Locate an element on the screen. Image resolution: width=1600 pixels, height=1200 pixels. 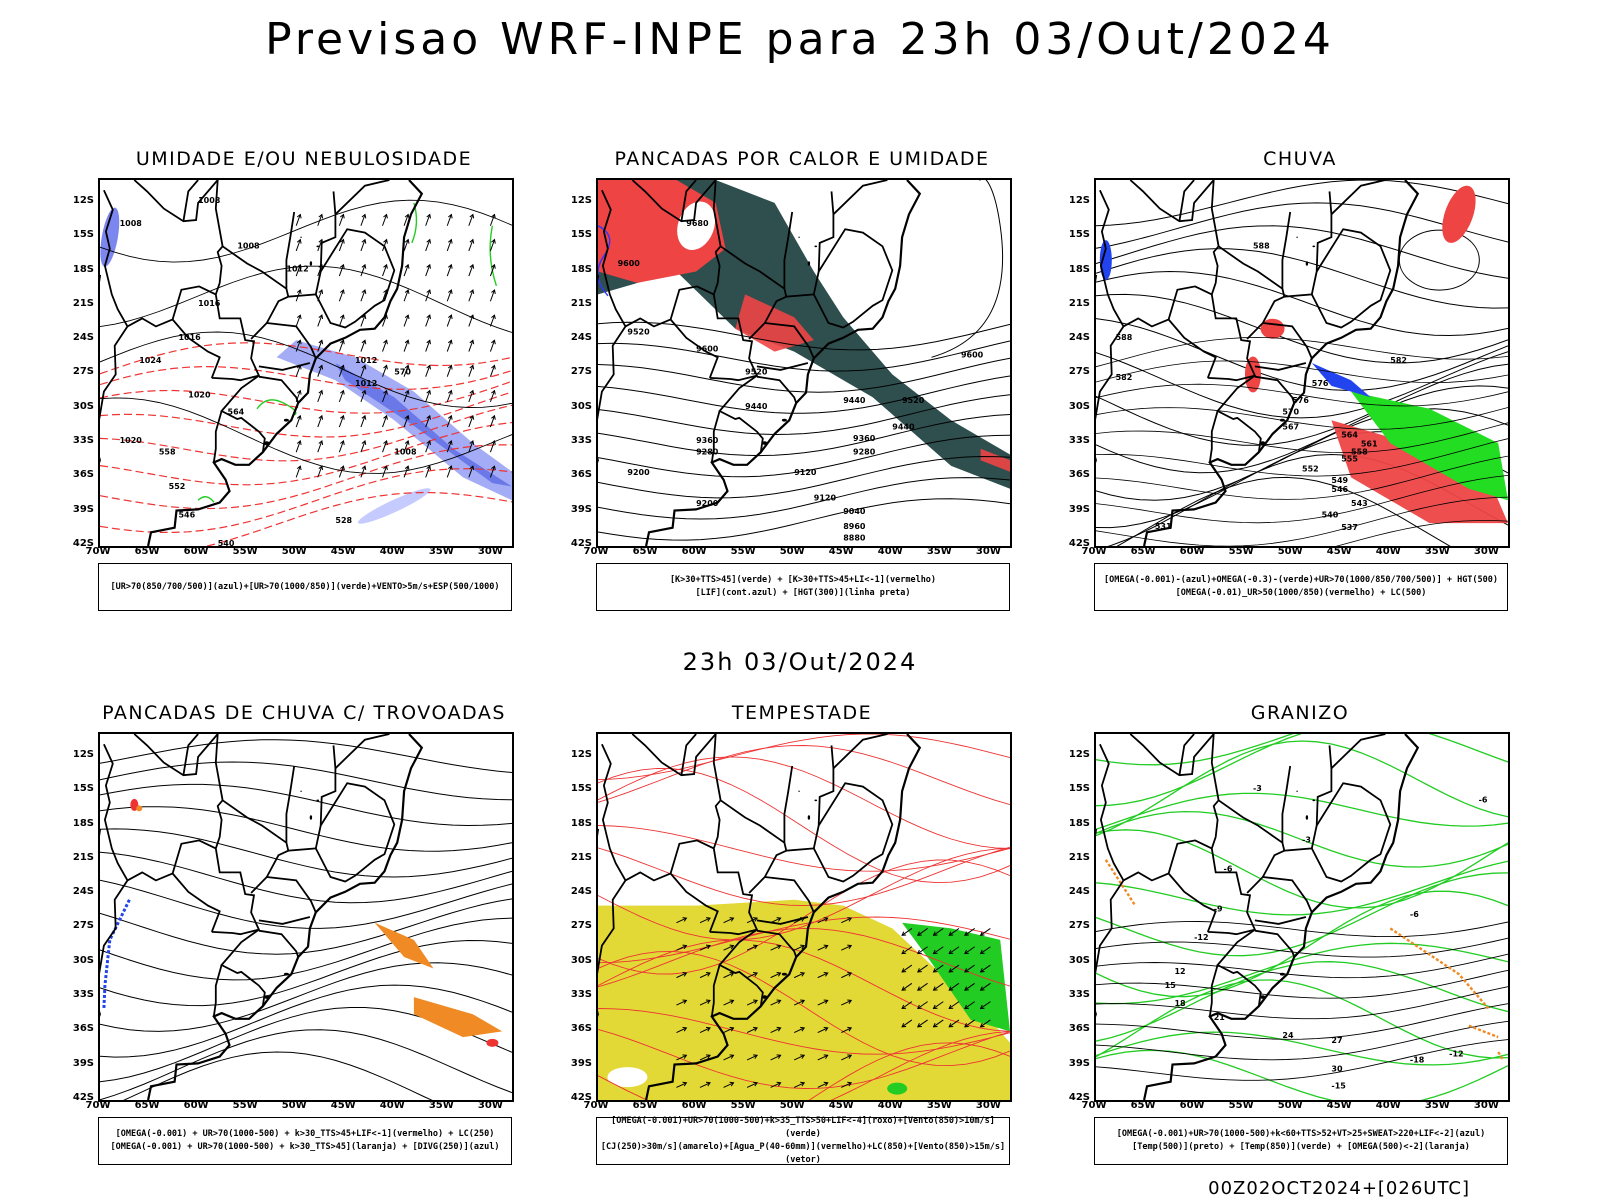
clear-area is located at coordinates (627, 1077).